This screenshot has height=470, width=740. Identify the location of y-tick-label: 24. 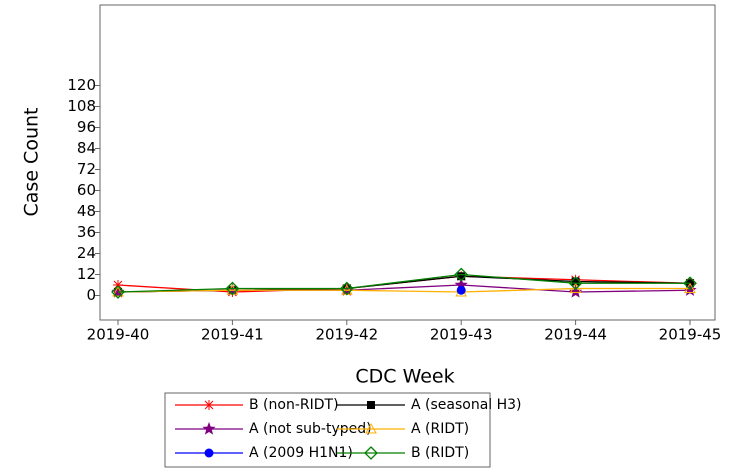
(86, 253).